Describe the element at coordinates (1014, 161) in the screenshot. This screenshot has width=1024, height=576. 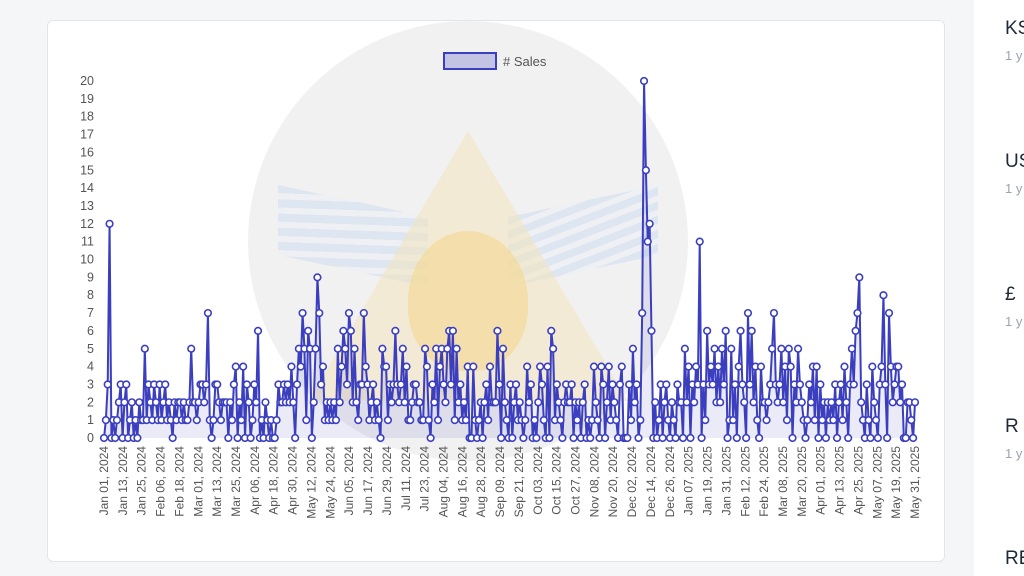
I see `list-item-title: US` at that location.